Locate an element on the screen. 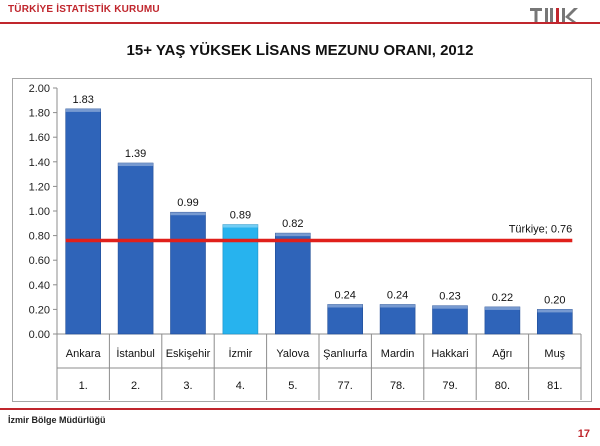 This screenshot has width=600, height=446. page-number: 17 is located at coordinates (583, 434).